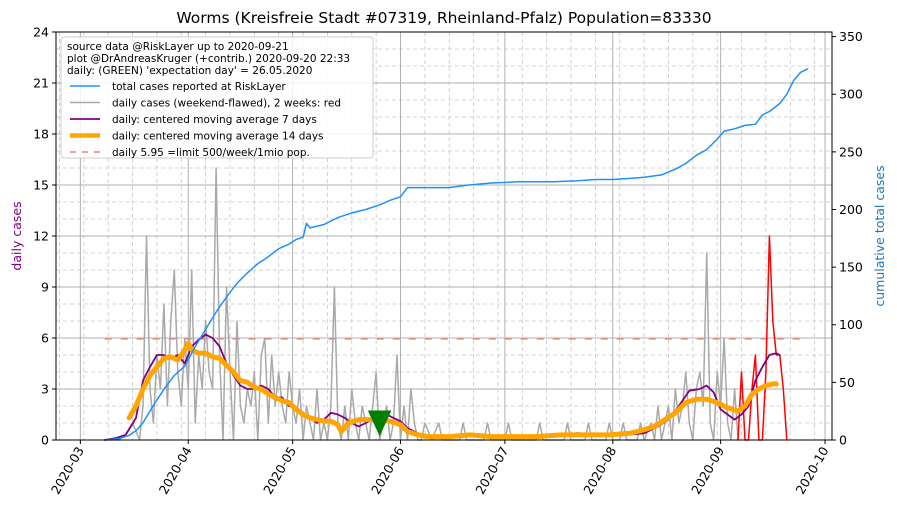  Describe the element at coordinates (707, 470) in the screenshot. I see `x-tick-label: 2020-09` at that location.